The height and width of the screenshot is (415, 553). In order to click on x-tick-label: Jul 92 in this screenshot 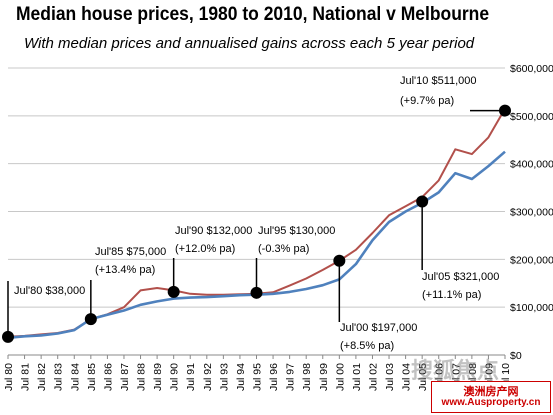, I will do `click(208, 377)`.